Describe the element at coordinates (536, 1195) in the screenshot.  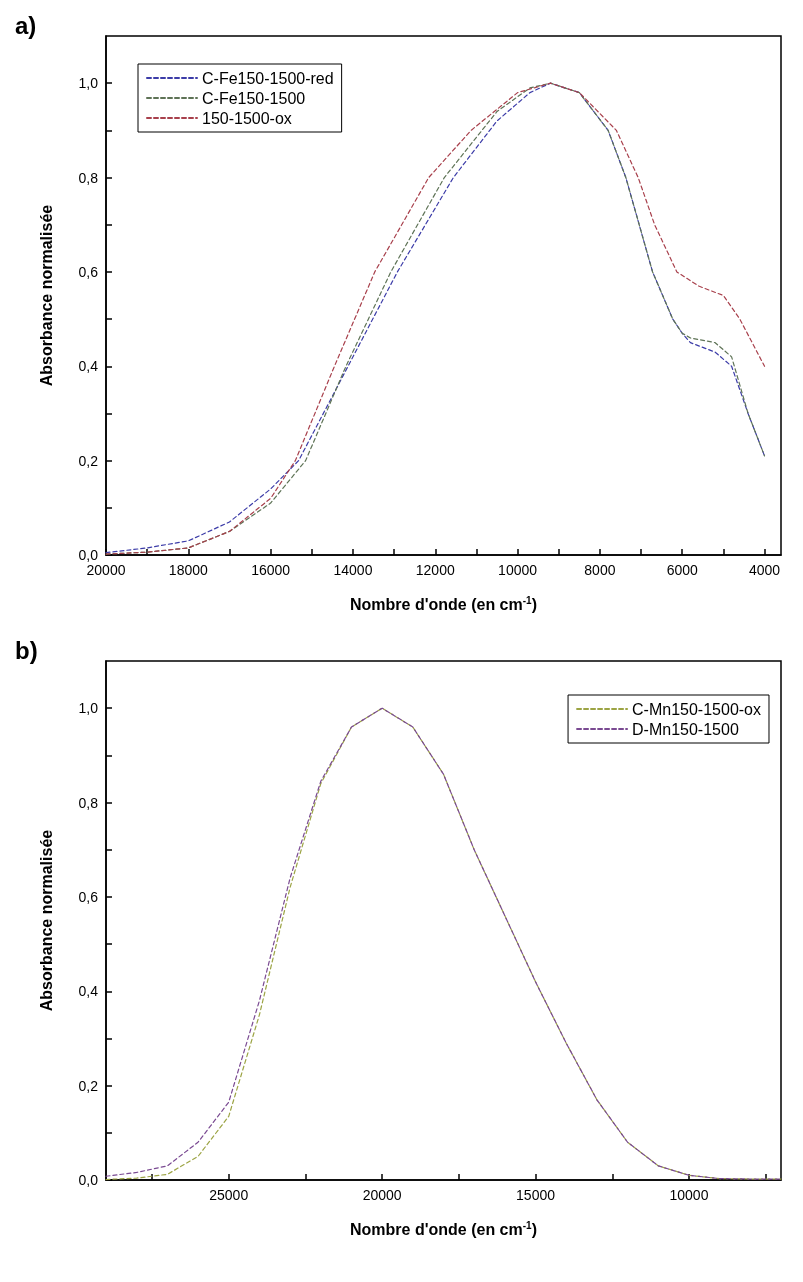
I see `x-tick-label: 15000` at that location.